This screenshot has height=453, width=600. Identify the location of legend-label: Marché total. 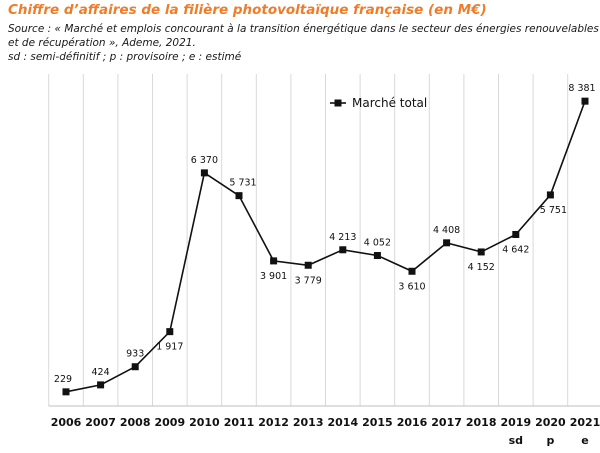
(389, 103).